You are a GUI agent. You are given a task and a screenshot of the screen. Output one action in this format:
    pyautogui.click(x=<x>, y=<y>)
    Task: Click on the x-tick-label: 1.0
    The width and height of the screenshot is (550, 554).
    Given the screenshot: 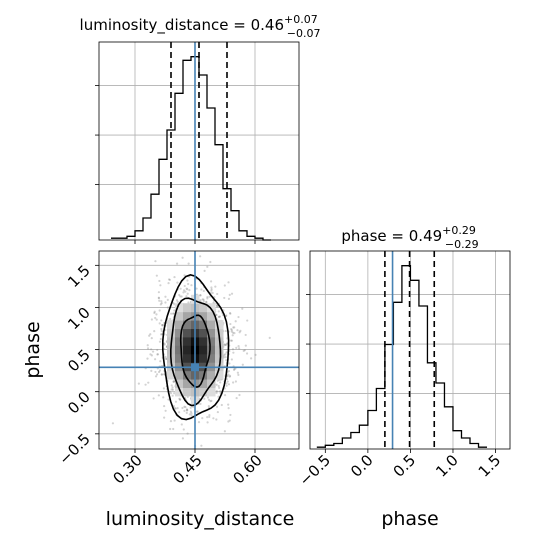 What is the action you would take?
    pyautogui.click(x=447, y=466)
    